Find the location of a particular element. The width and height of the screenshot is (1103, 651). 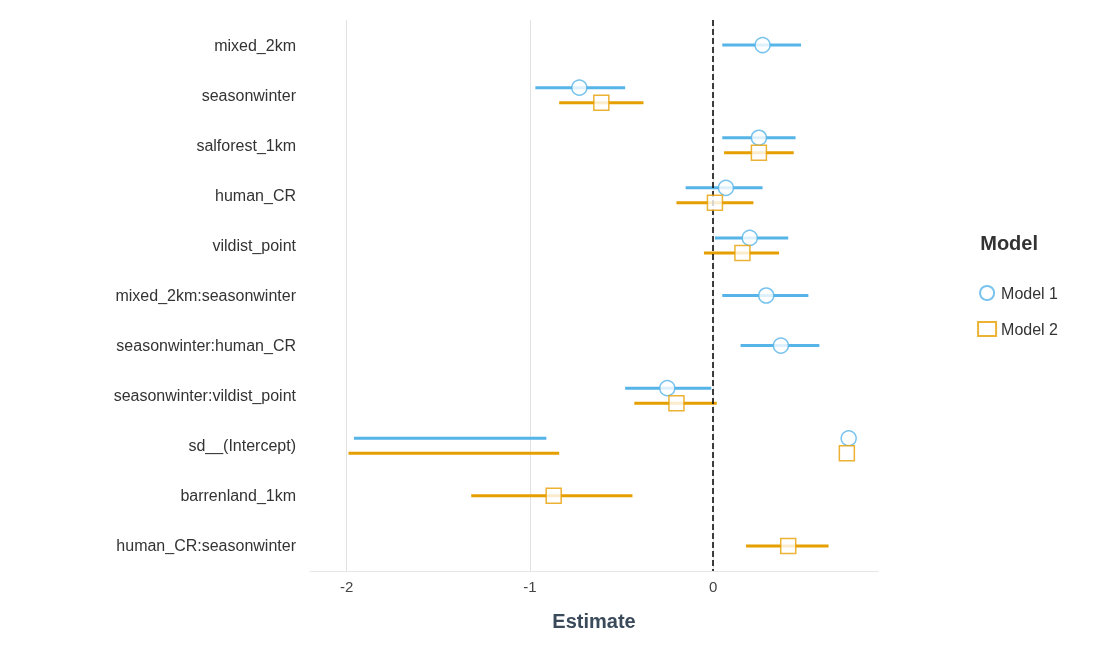

y-tick-label: sd__(Intercept) is located at coordinates (242, 446).